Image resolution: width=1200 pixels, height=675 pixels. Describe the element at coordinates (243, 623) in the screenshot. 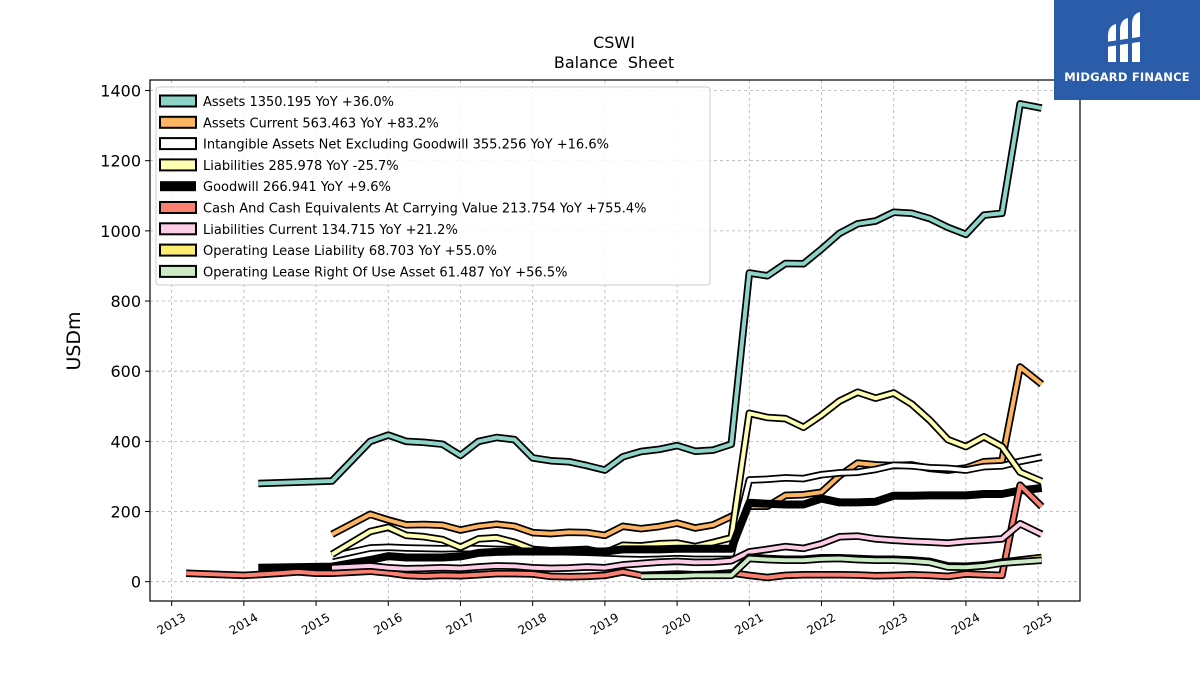

I see `x-tick-label: 2014` at that location.